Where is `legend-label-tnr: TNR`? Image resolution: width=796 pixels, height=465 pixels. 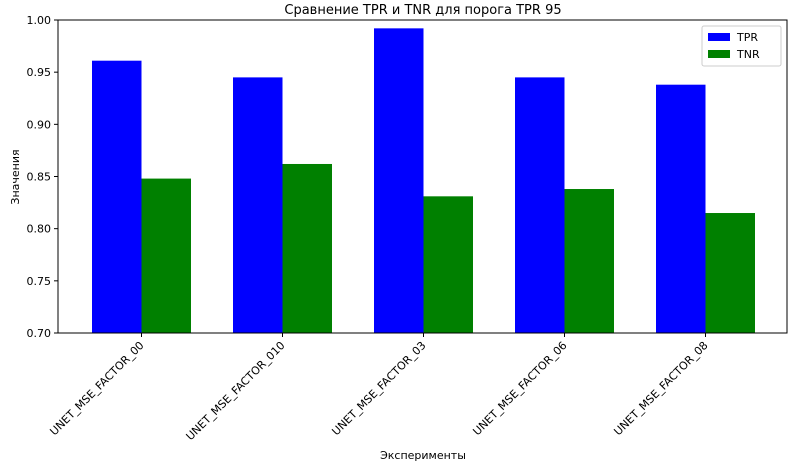
legend-label-tnr: TNR is located at coordinates (748, 54).